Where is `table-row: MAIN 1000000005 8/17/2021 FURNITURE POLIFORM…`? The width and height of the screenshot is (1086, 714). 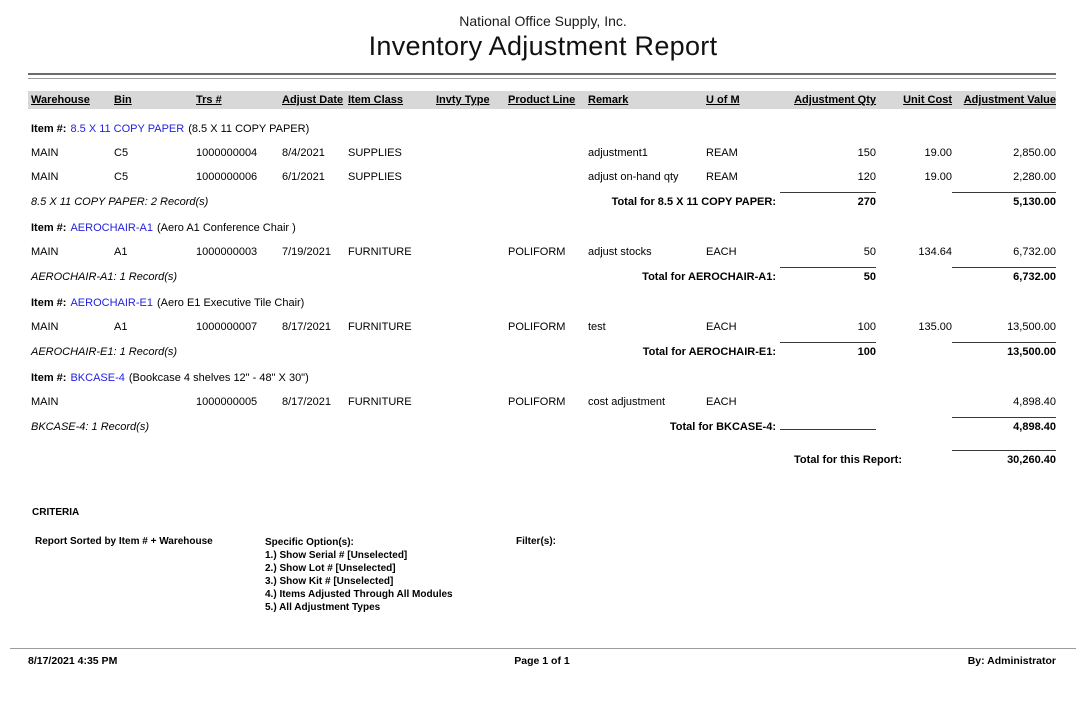 table-row: MAIN 1000000005 8/17/2021 FURNITURE POLIFORM… is located at coordinates (542, 396).